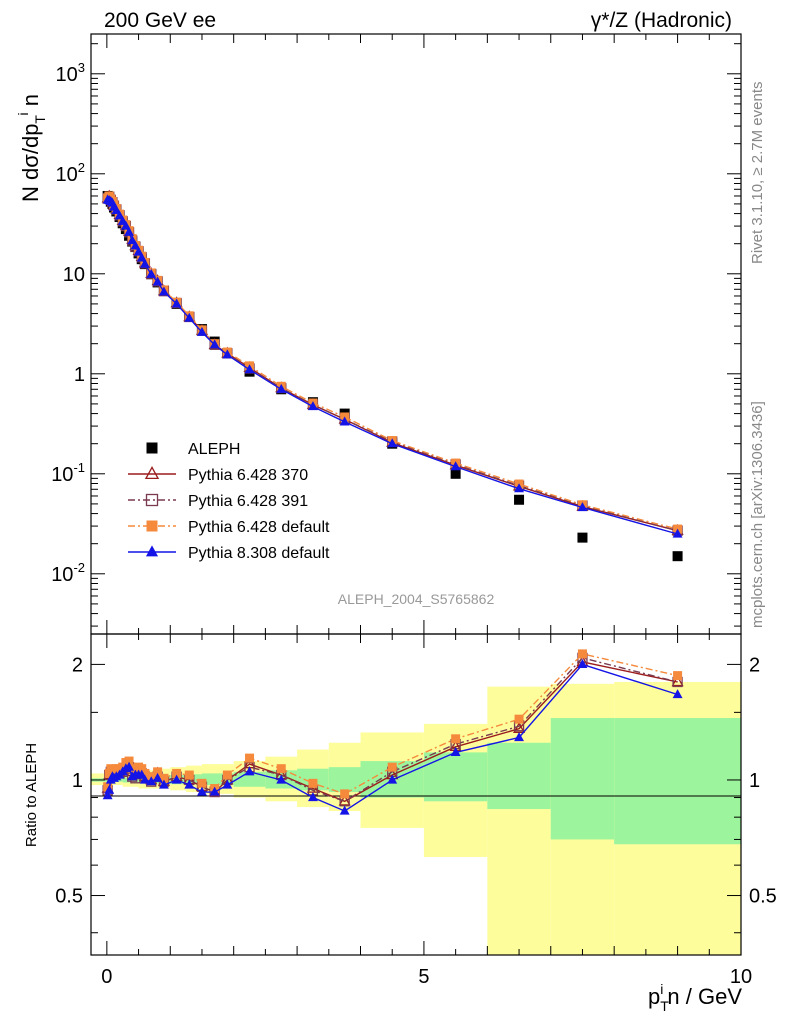  I want to click on main-ytick-label: 1, so click(79, 375).